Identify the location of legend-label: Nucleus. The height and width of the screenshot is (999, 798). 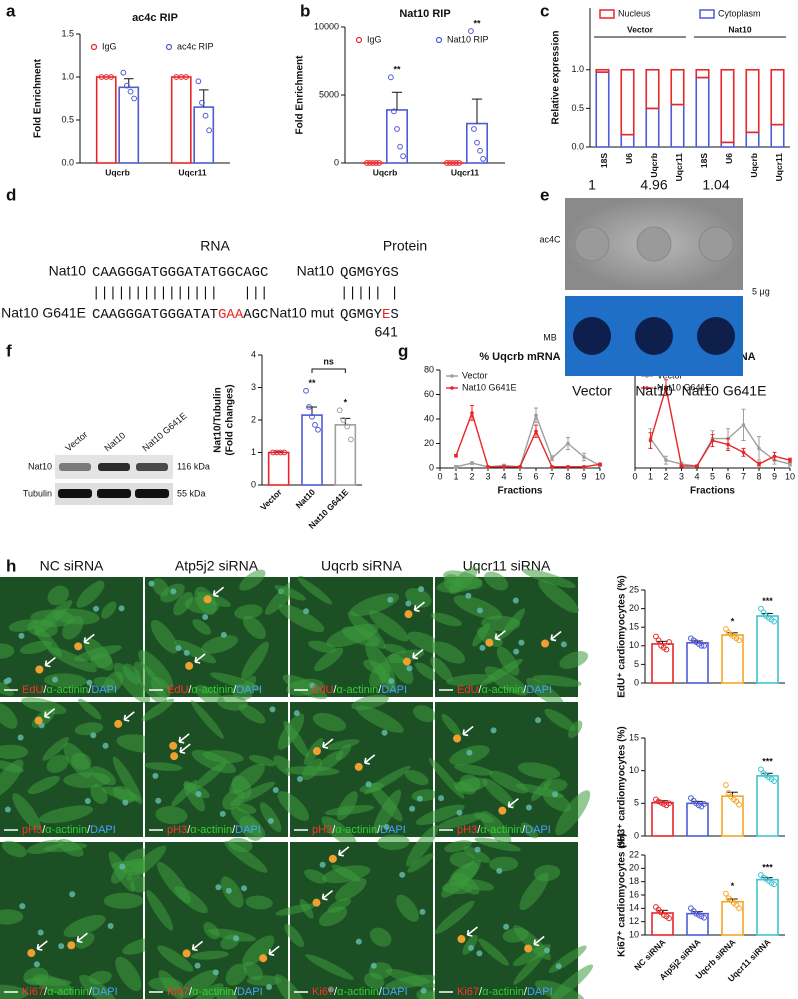
(634, 13).